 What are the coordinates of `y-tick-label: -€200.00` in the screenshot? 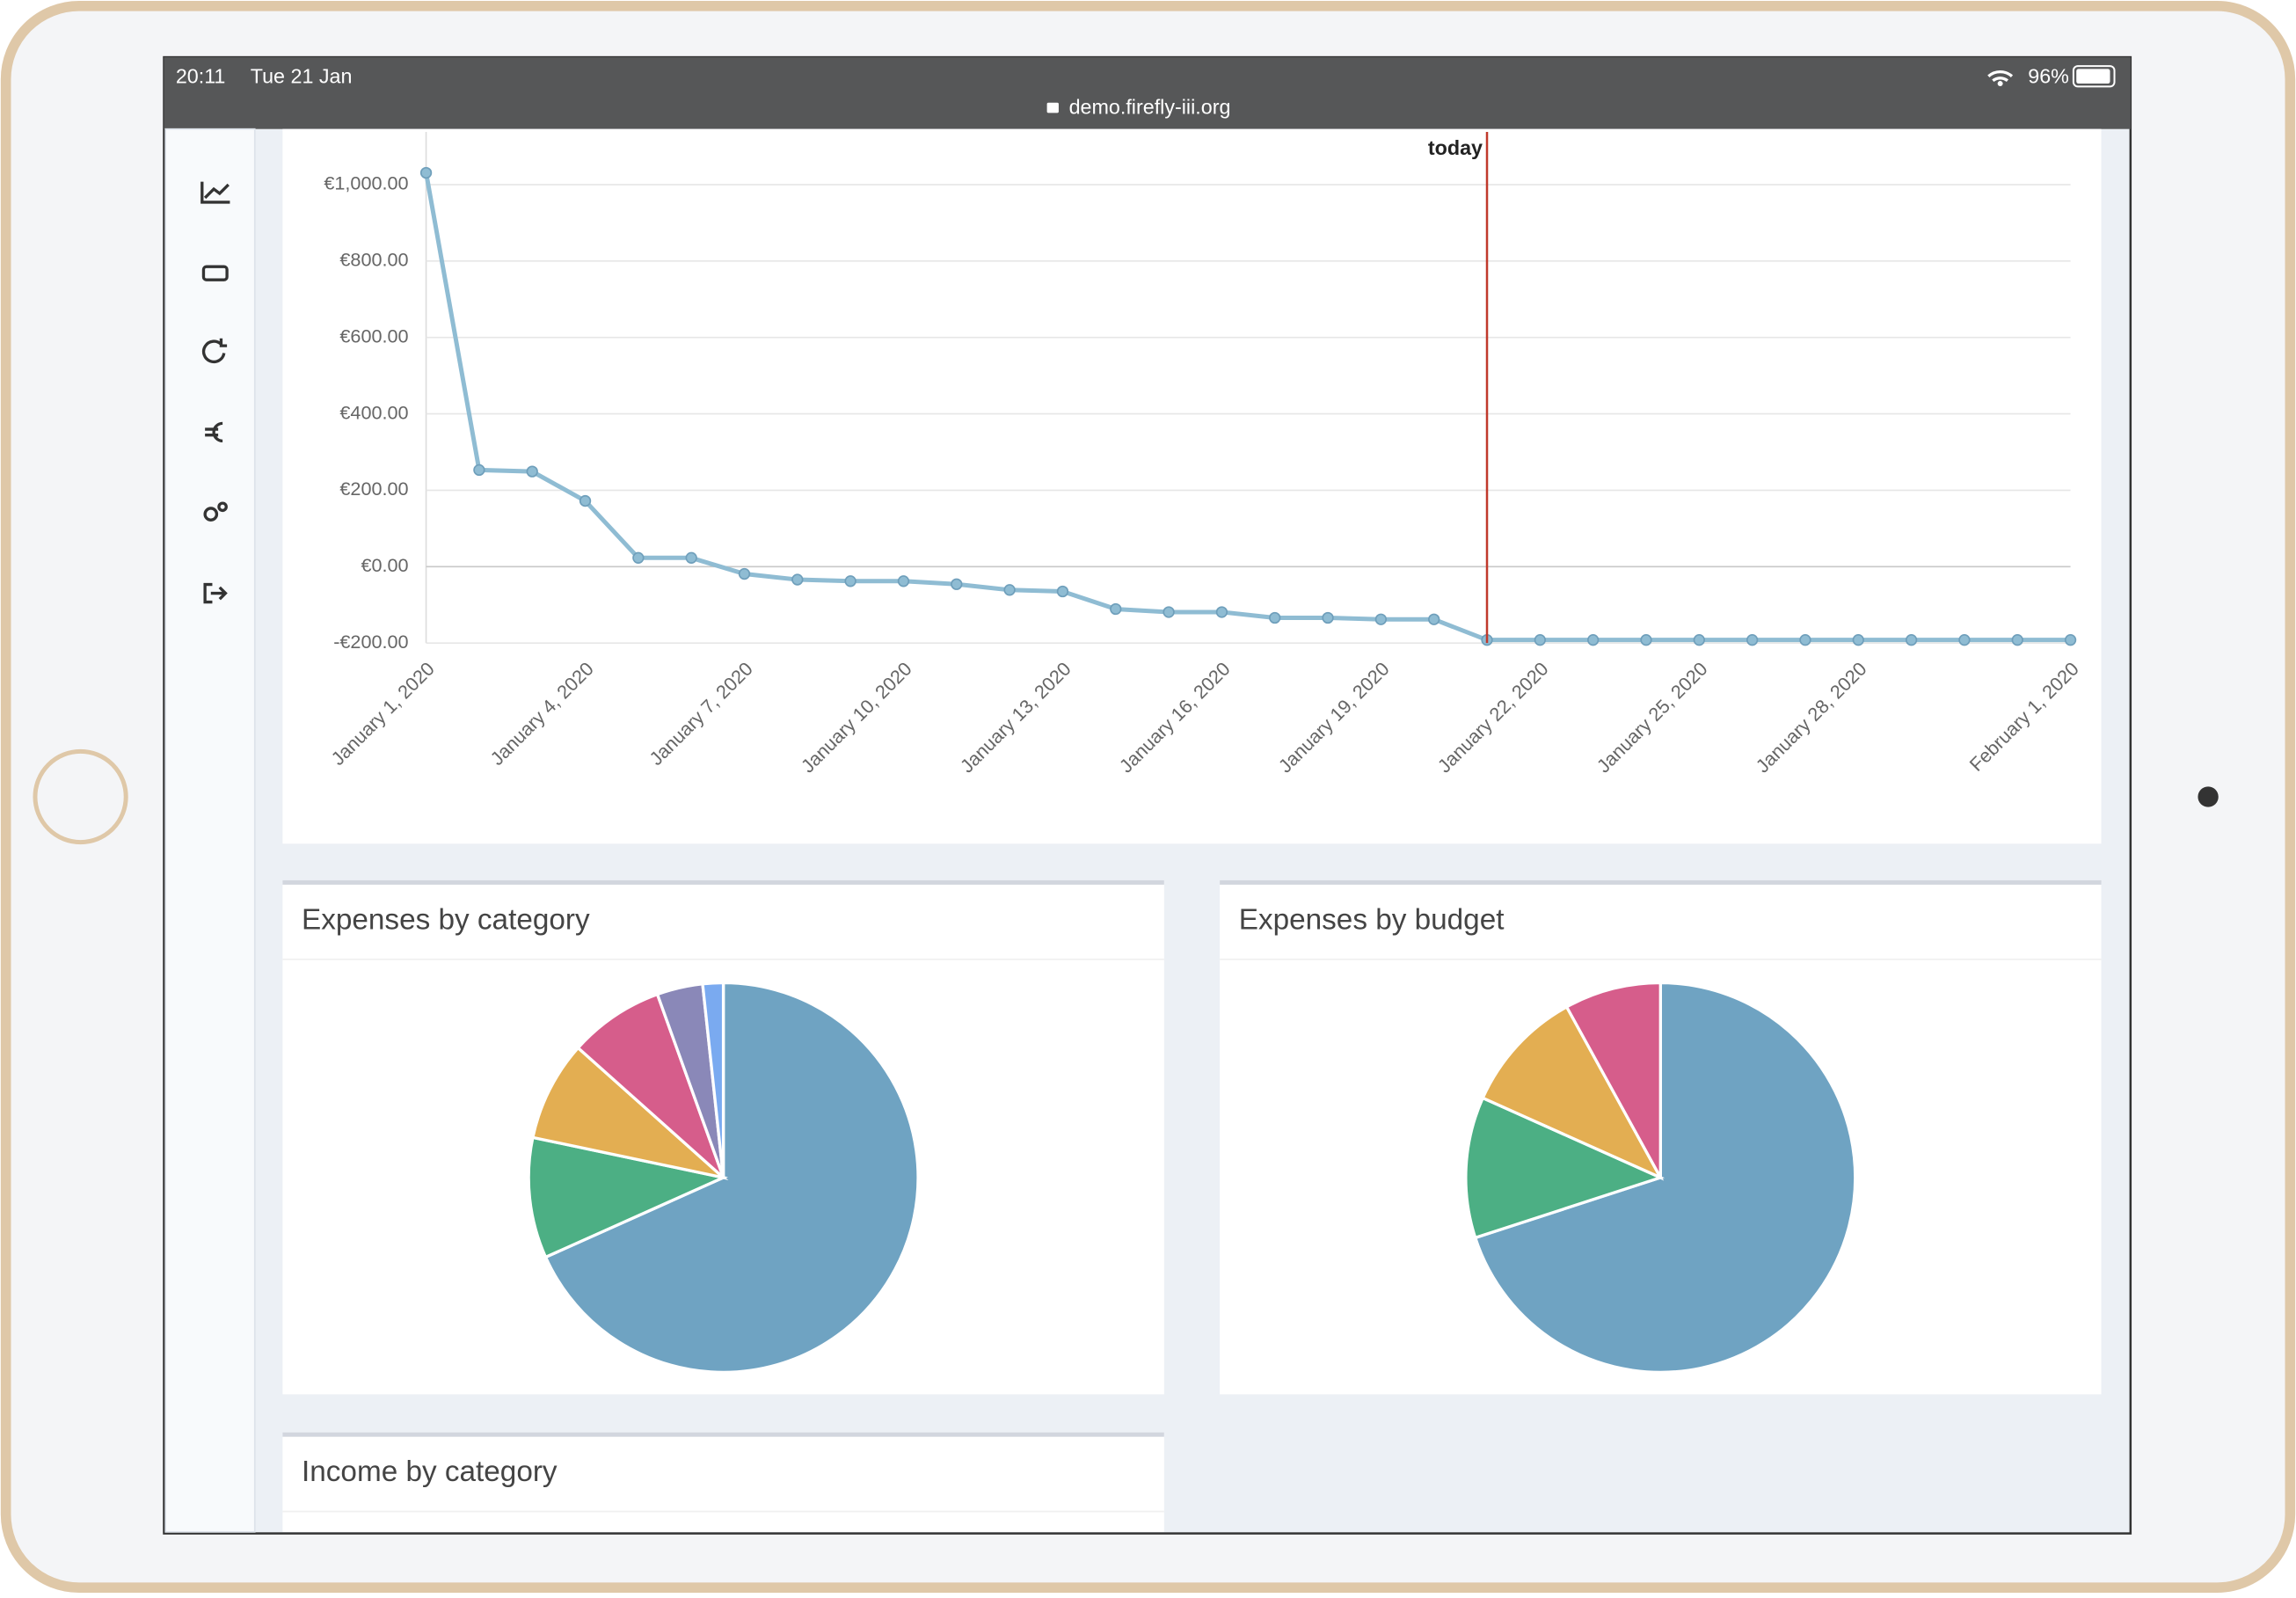 It's located at (370, 642).